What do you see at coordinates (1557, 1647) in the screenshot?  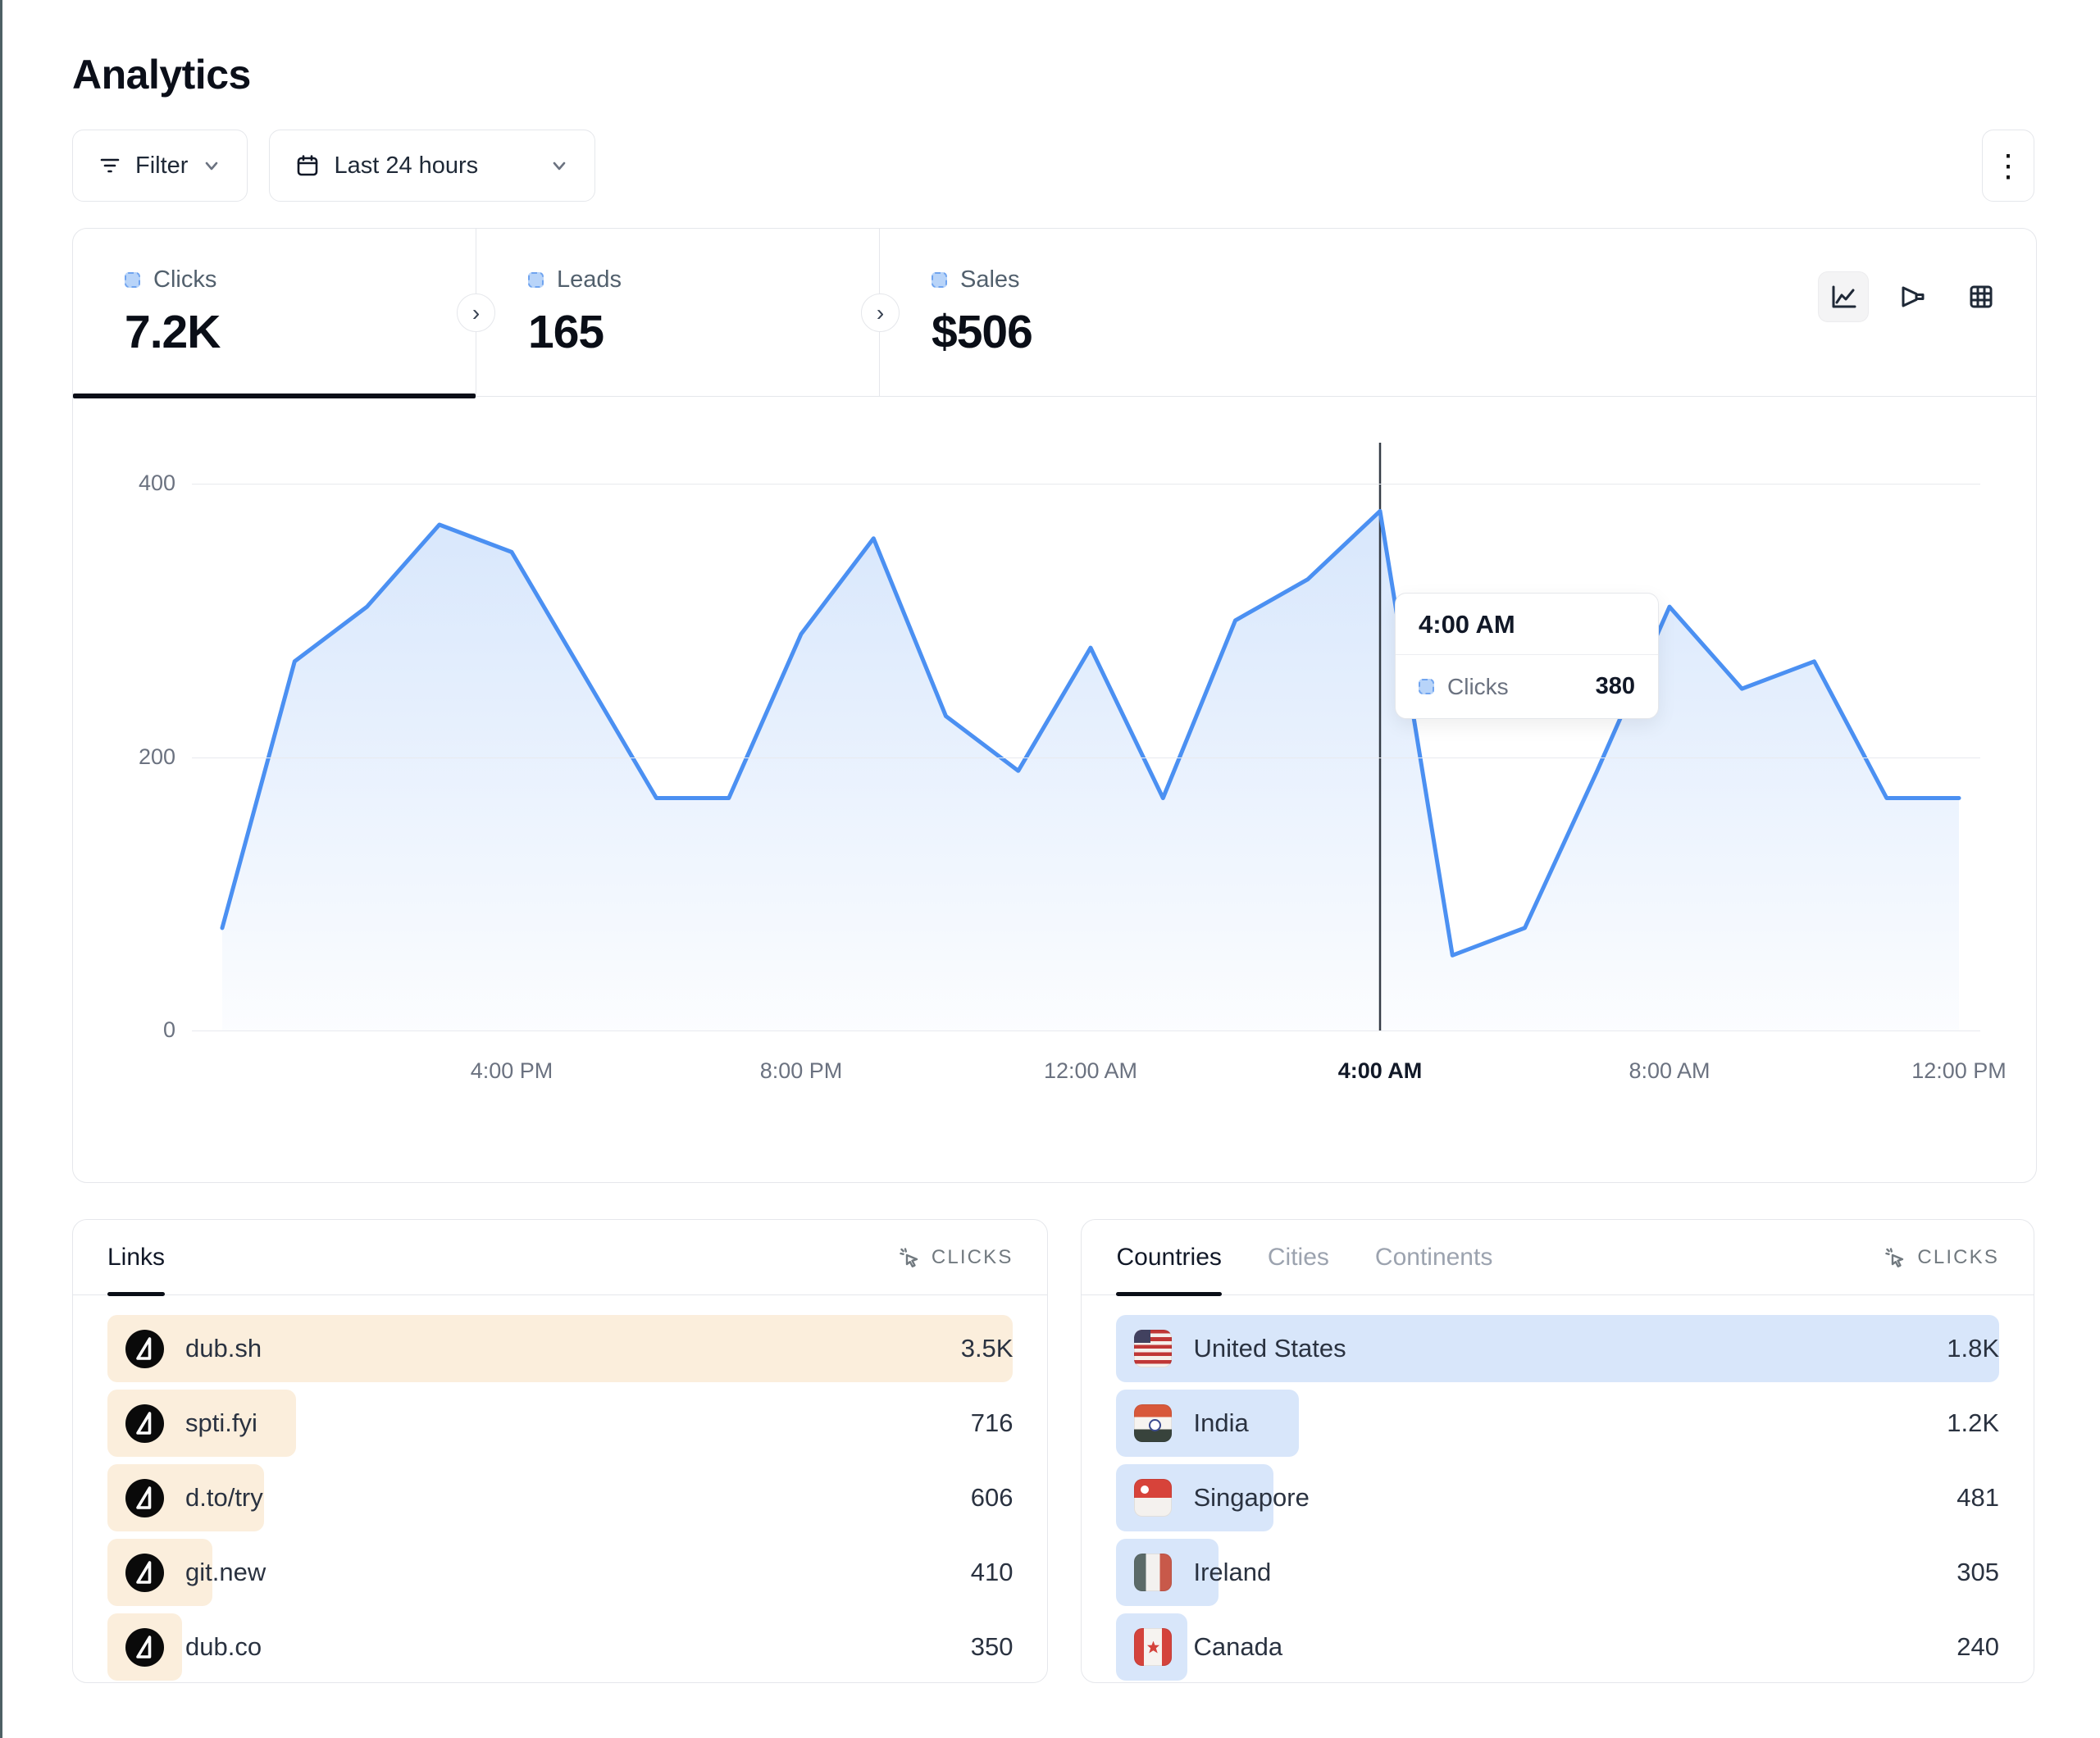 I see `country-row-canada: Canada 240` at bounding box center [1557, 1647].